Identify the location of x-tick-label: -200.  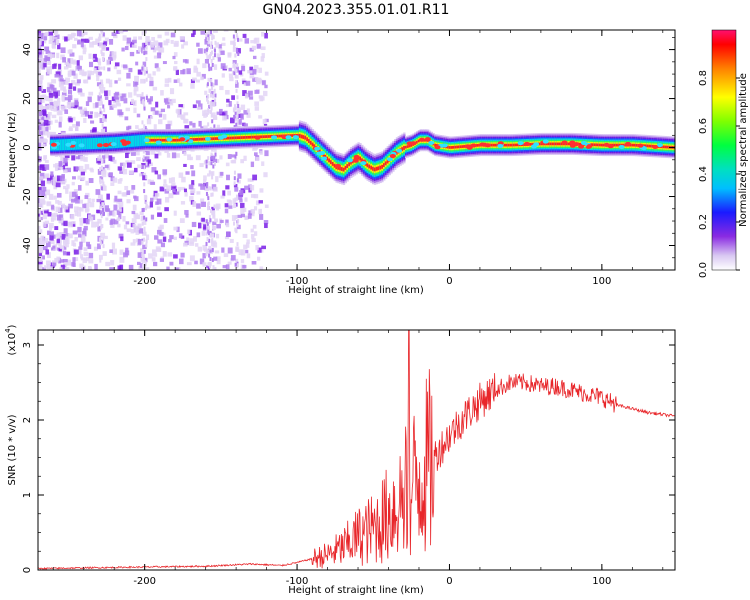
(144, 281).